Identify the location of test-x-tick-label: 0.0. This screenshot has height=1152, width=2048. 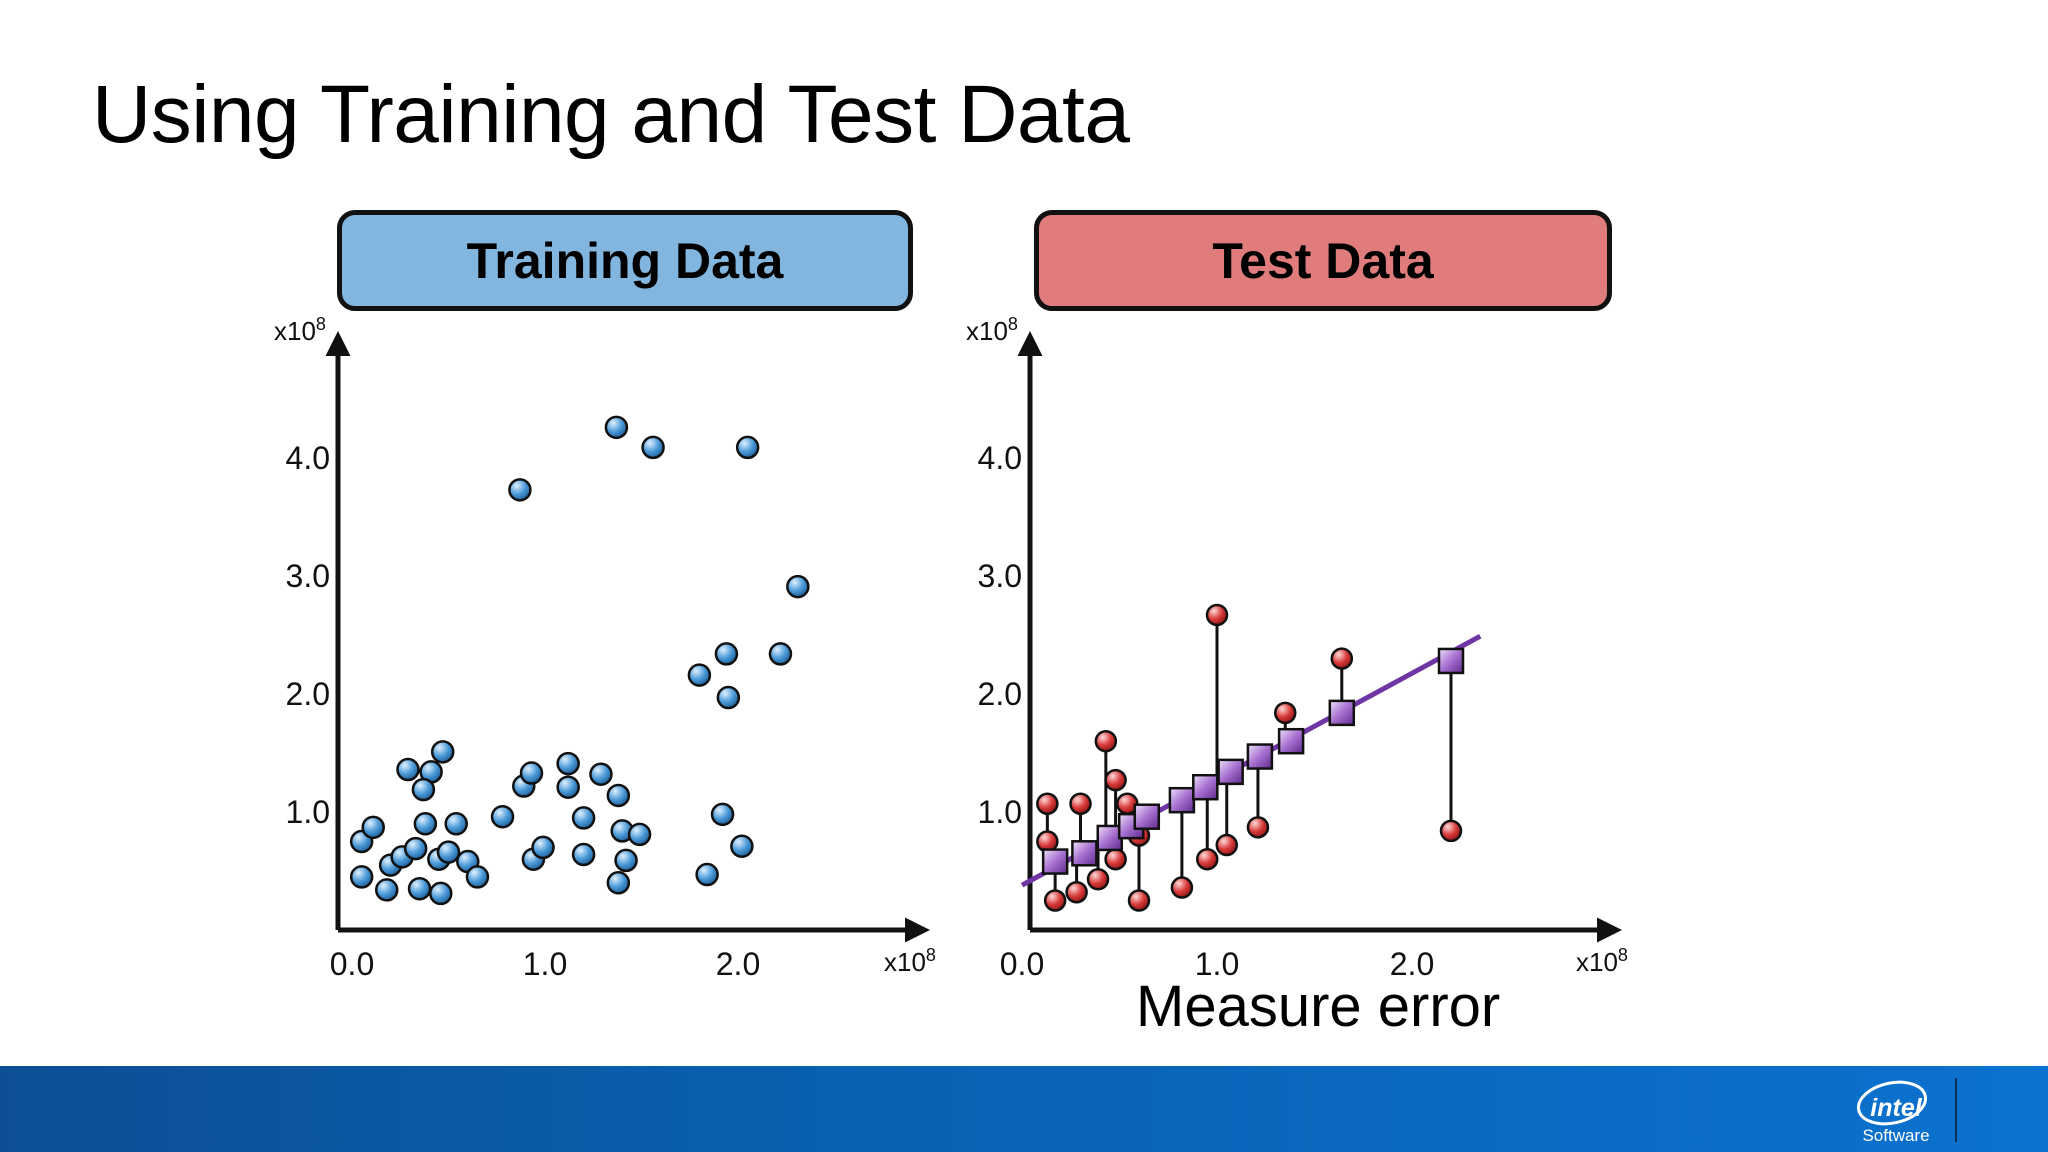
(1022, 964).